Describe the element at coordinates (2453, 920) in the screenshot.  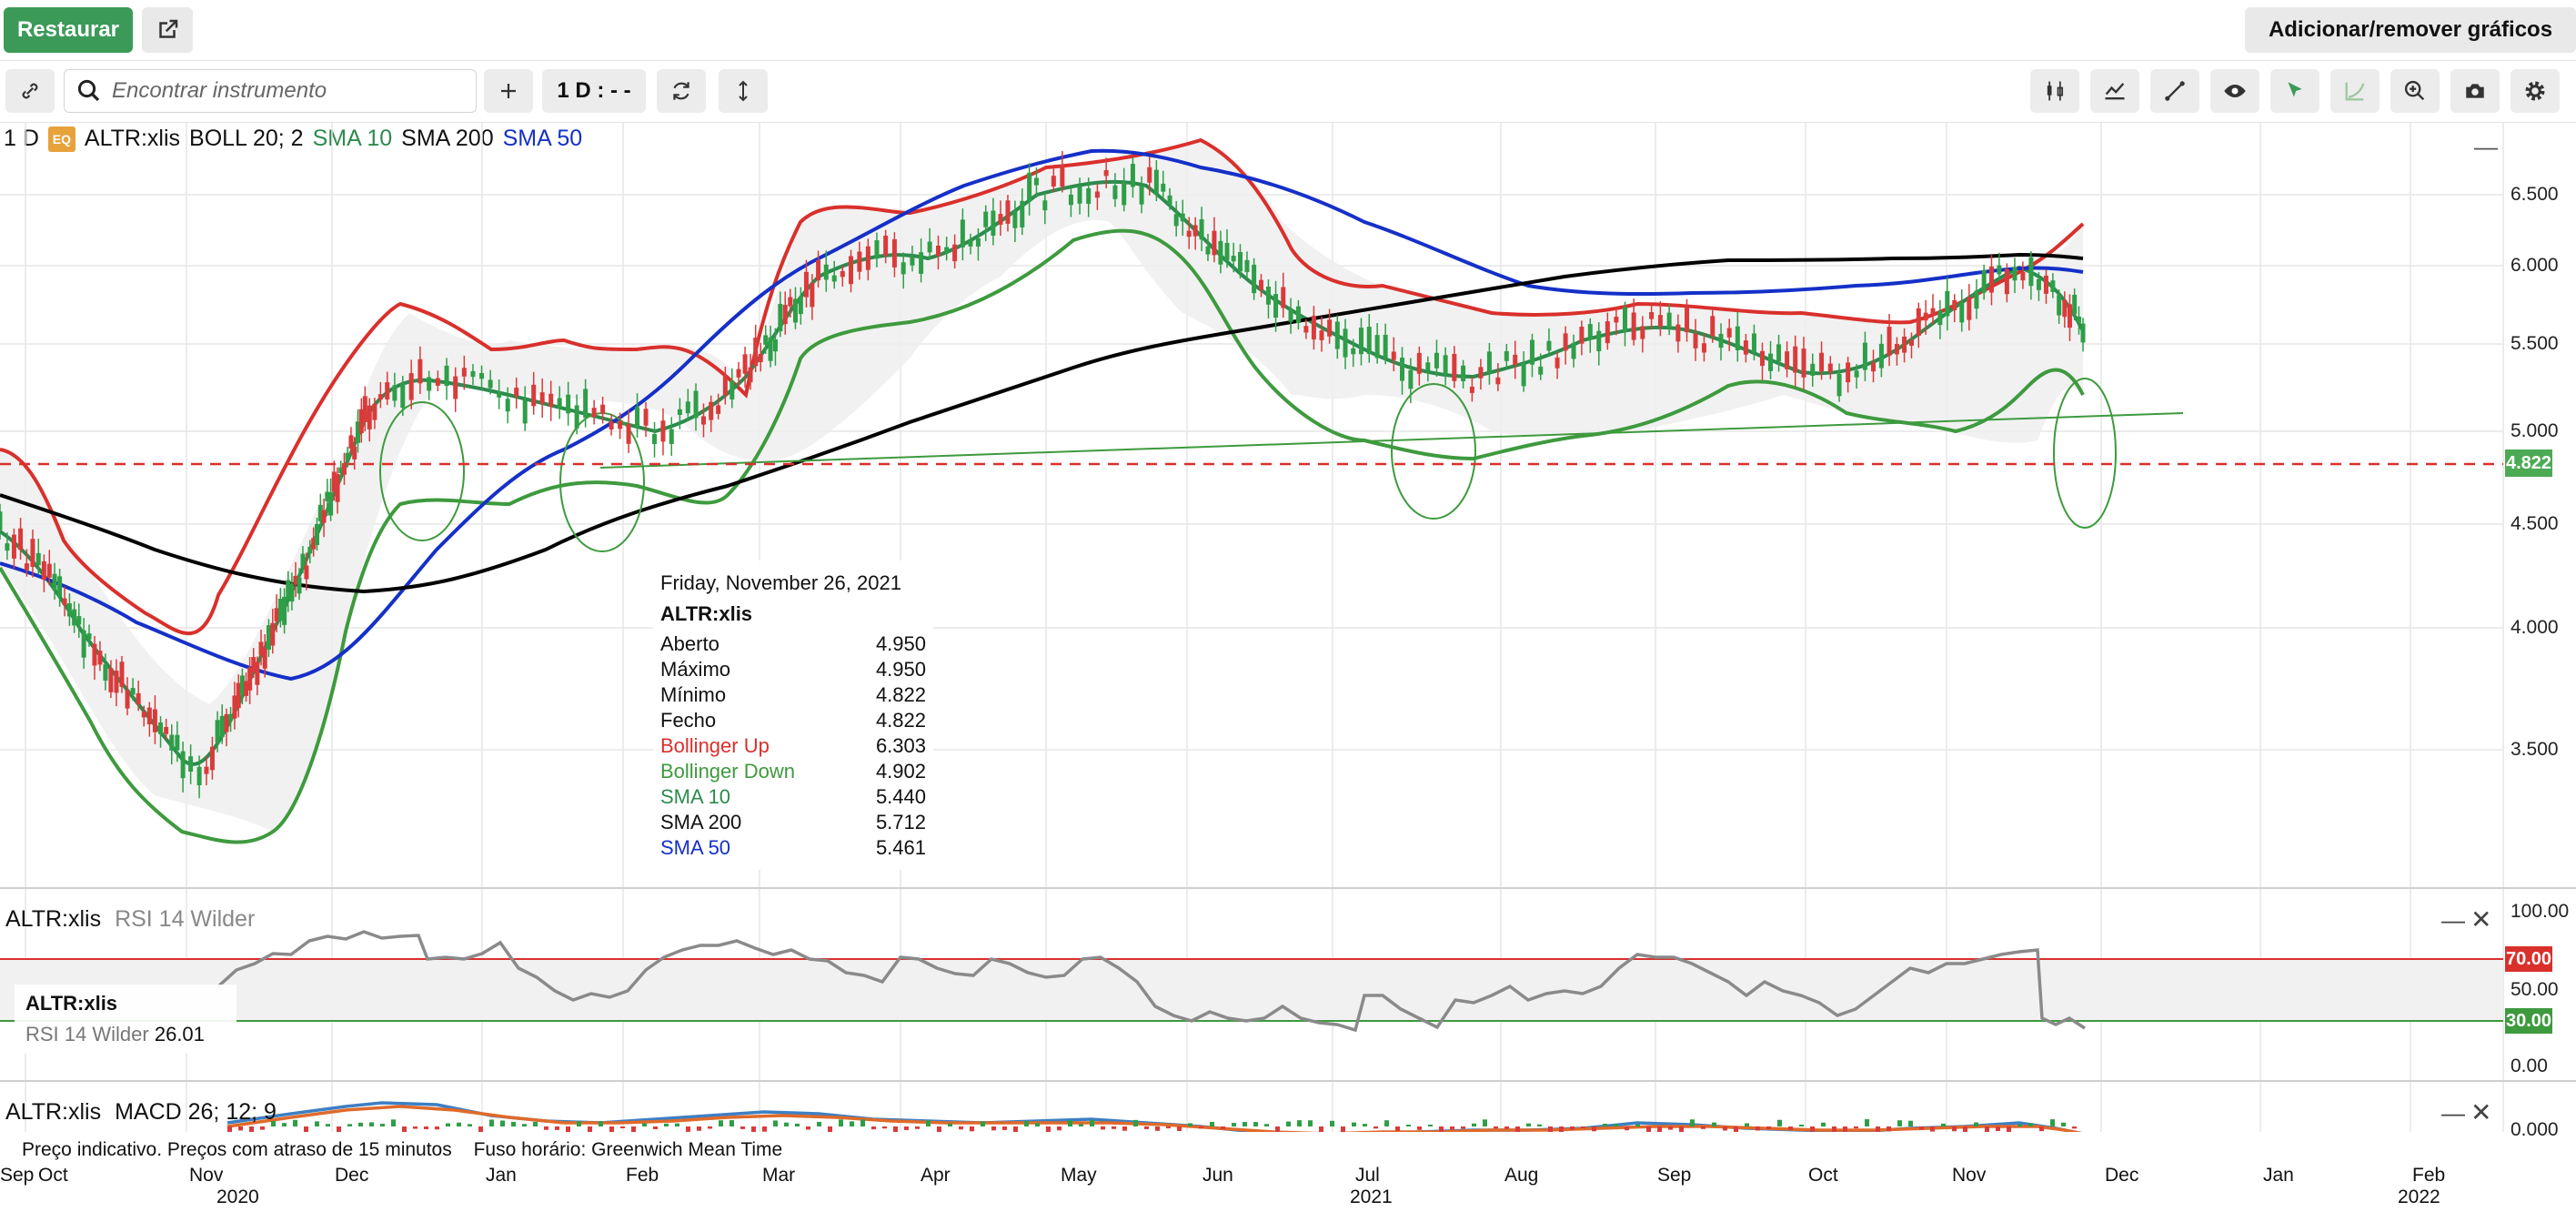
I see `rsi-minimize-icon: —` at that location.